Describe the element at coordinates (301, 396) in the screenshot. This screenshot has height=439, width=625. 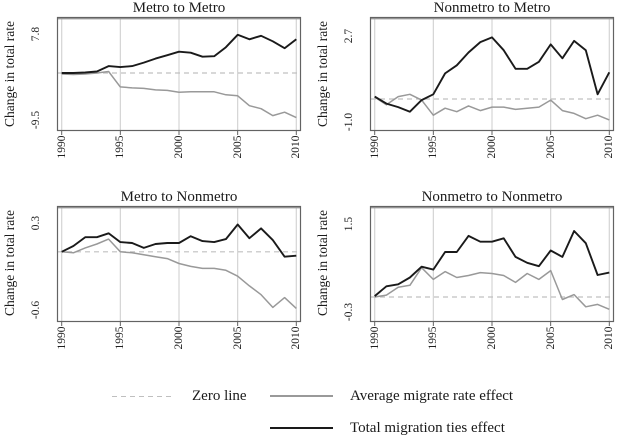
I see `average-rate-swatch-icon` at that location.